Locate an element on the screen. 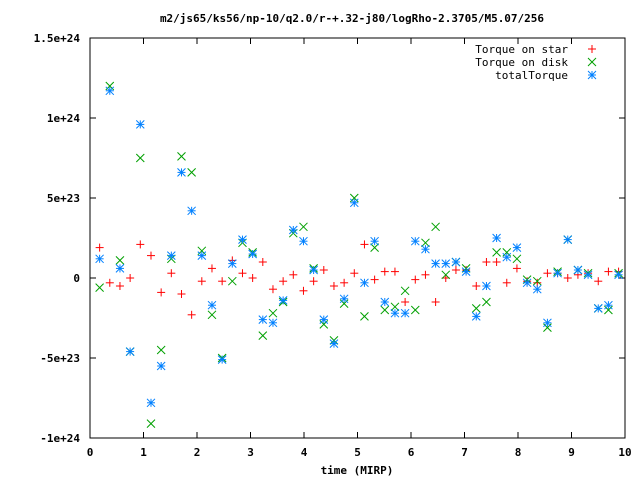 The width and height of the screenshot is (640, 480). x-tick-label: 7 is located at coordinates (464, 452).